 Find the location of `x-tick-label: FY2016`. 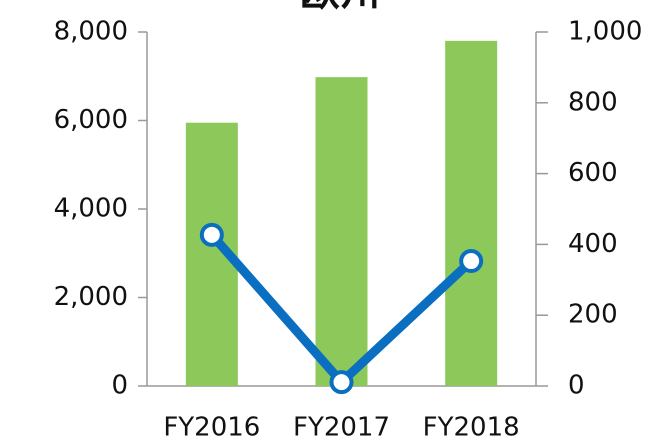

x-tick-label: FY2016 is located at coordinates (211, 428).